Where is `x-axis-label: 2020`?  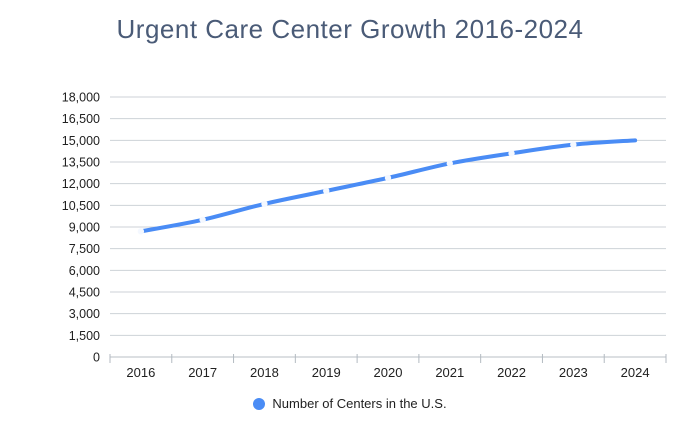
x-axis-label: 2020 is located at coordinates (388, 372).